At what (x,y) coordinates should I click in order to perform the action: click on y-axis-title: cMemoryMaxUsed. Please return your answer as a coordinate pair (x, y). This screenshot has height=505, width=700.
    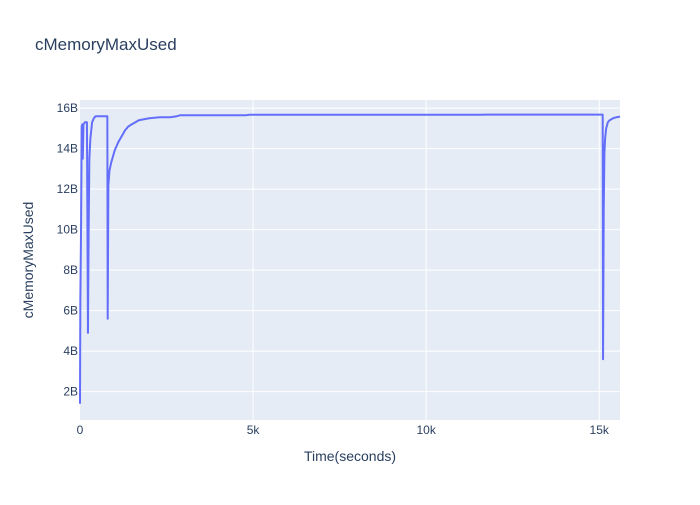
    Looking at the image, I should click on (28, 260).